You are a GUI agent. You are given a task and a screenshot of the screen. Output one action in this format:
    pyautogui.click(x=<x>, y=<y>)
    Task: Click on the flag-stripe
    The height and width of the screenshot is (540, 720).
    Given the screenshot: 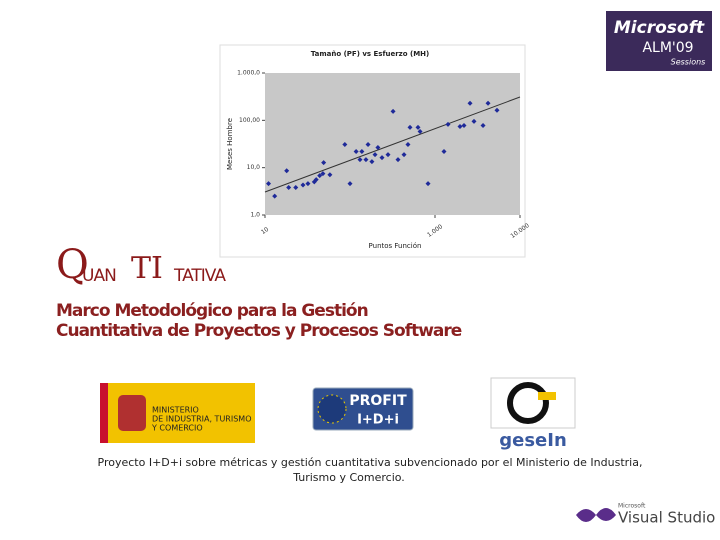 What is the action you would take?
    pyautogui.click(x=104, y=413)
    